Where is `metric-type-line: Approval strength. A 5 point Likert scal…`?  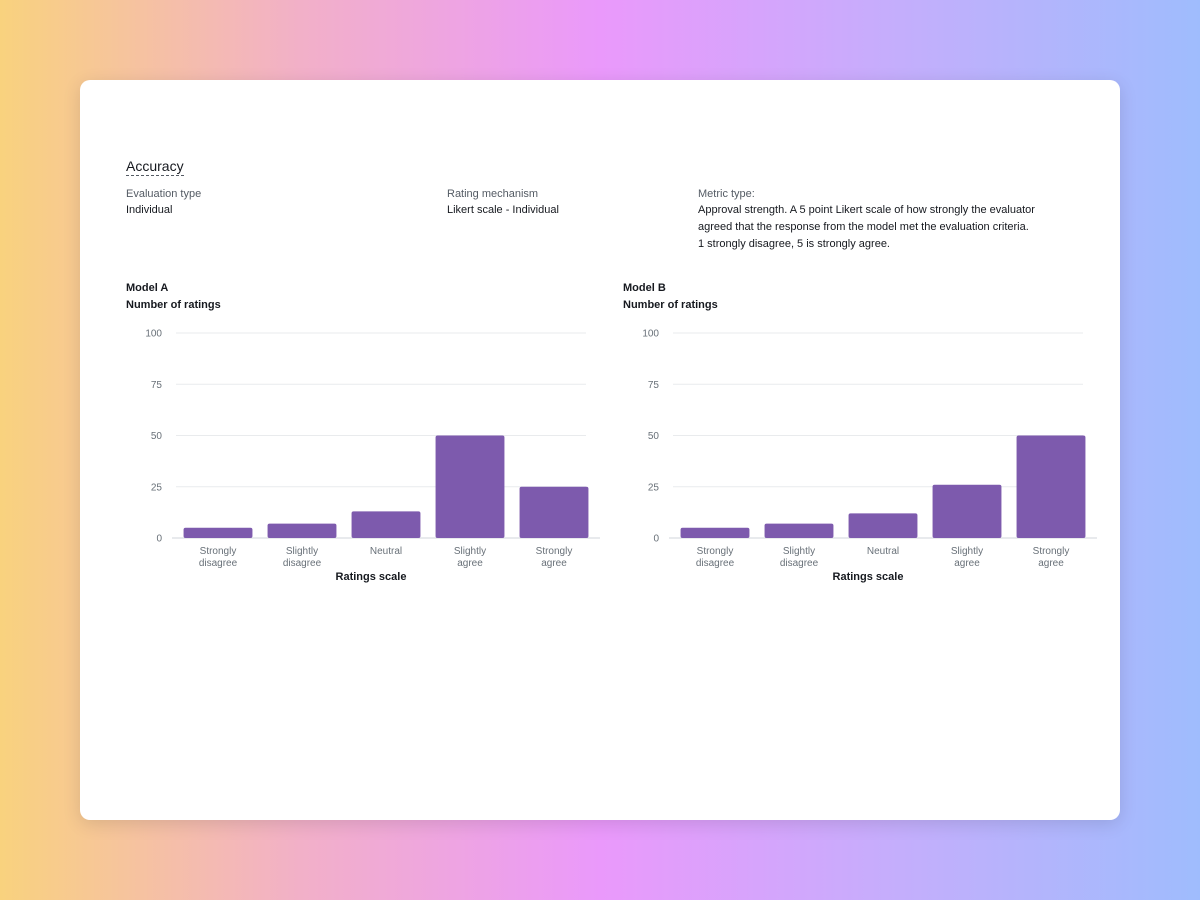 metric-type-line: Approval strength. A 5 point Likert scal… is located at coordinates (866, 210).